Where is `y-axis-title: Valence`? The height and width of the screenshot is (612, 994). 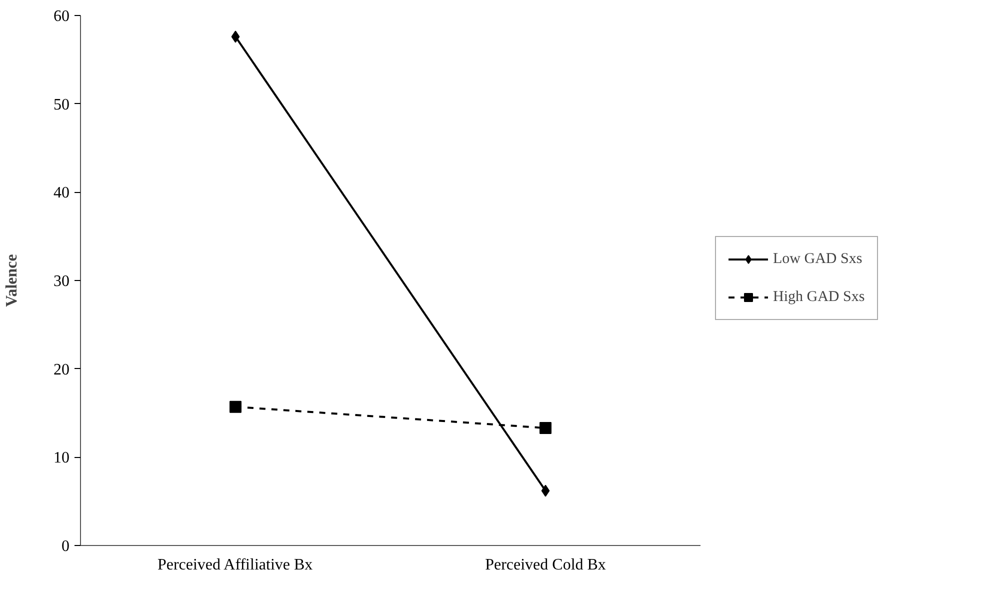 y-axis-title: Valence is located at coordinates (12, 280).